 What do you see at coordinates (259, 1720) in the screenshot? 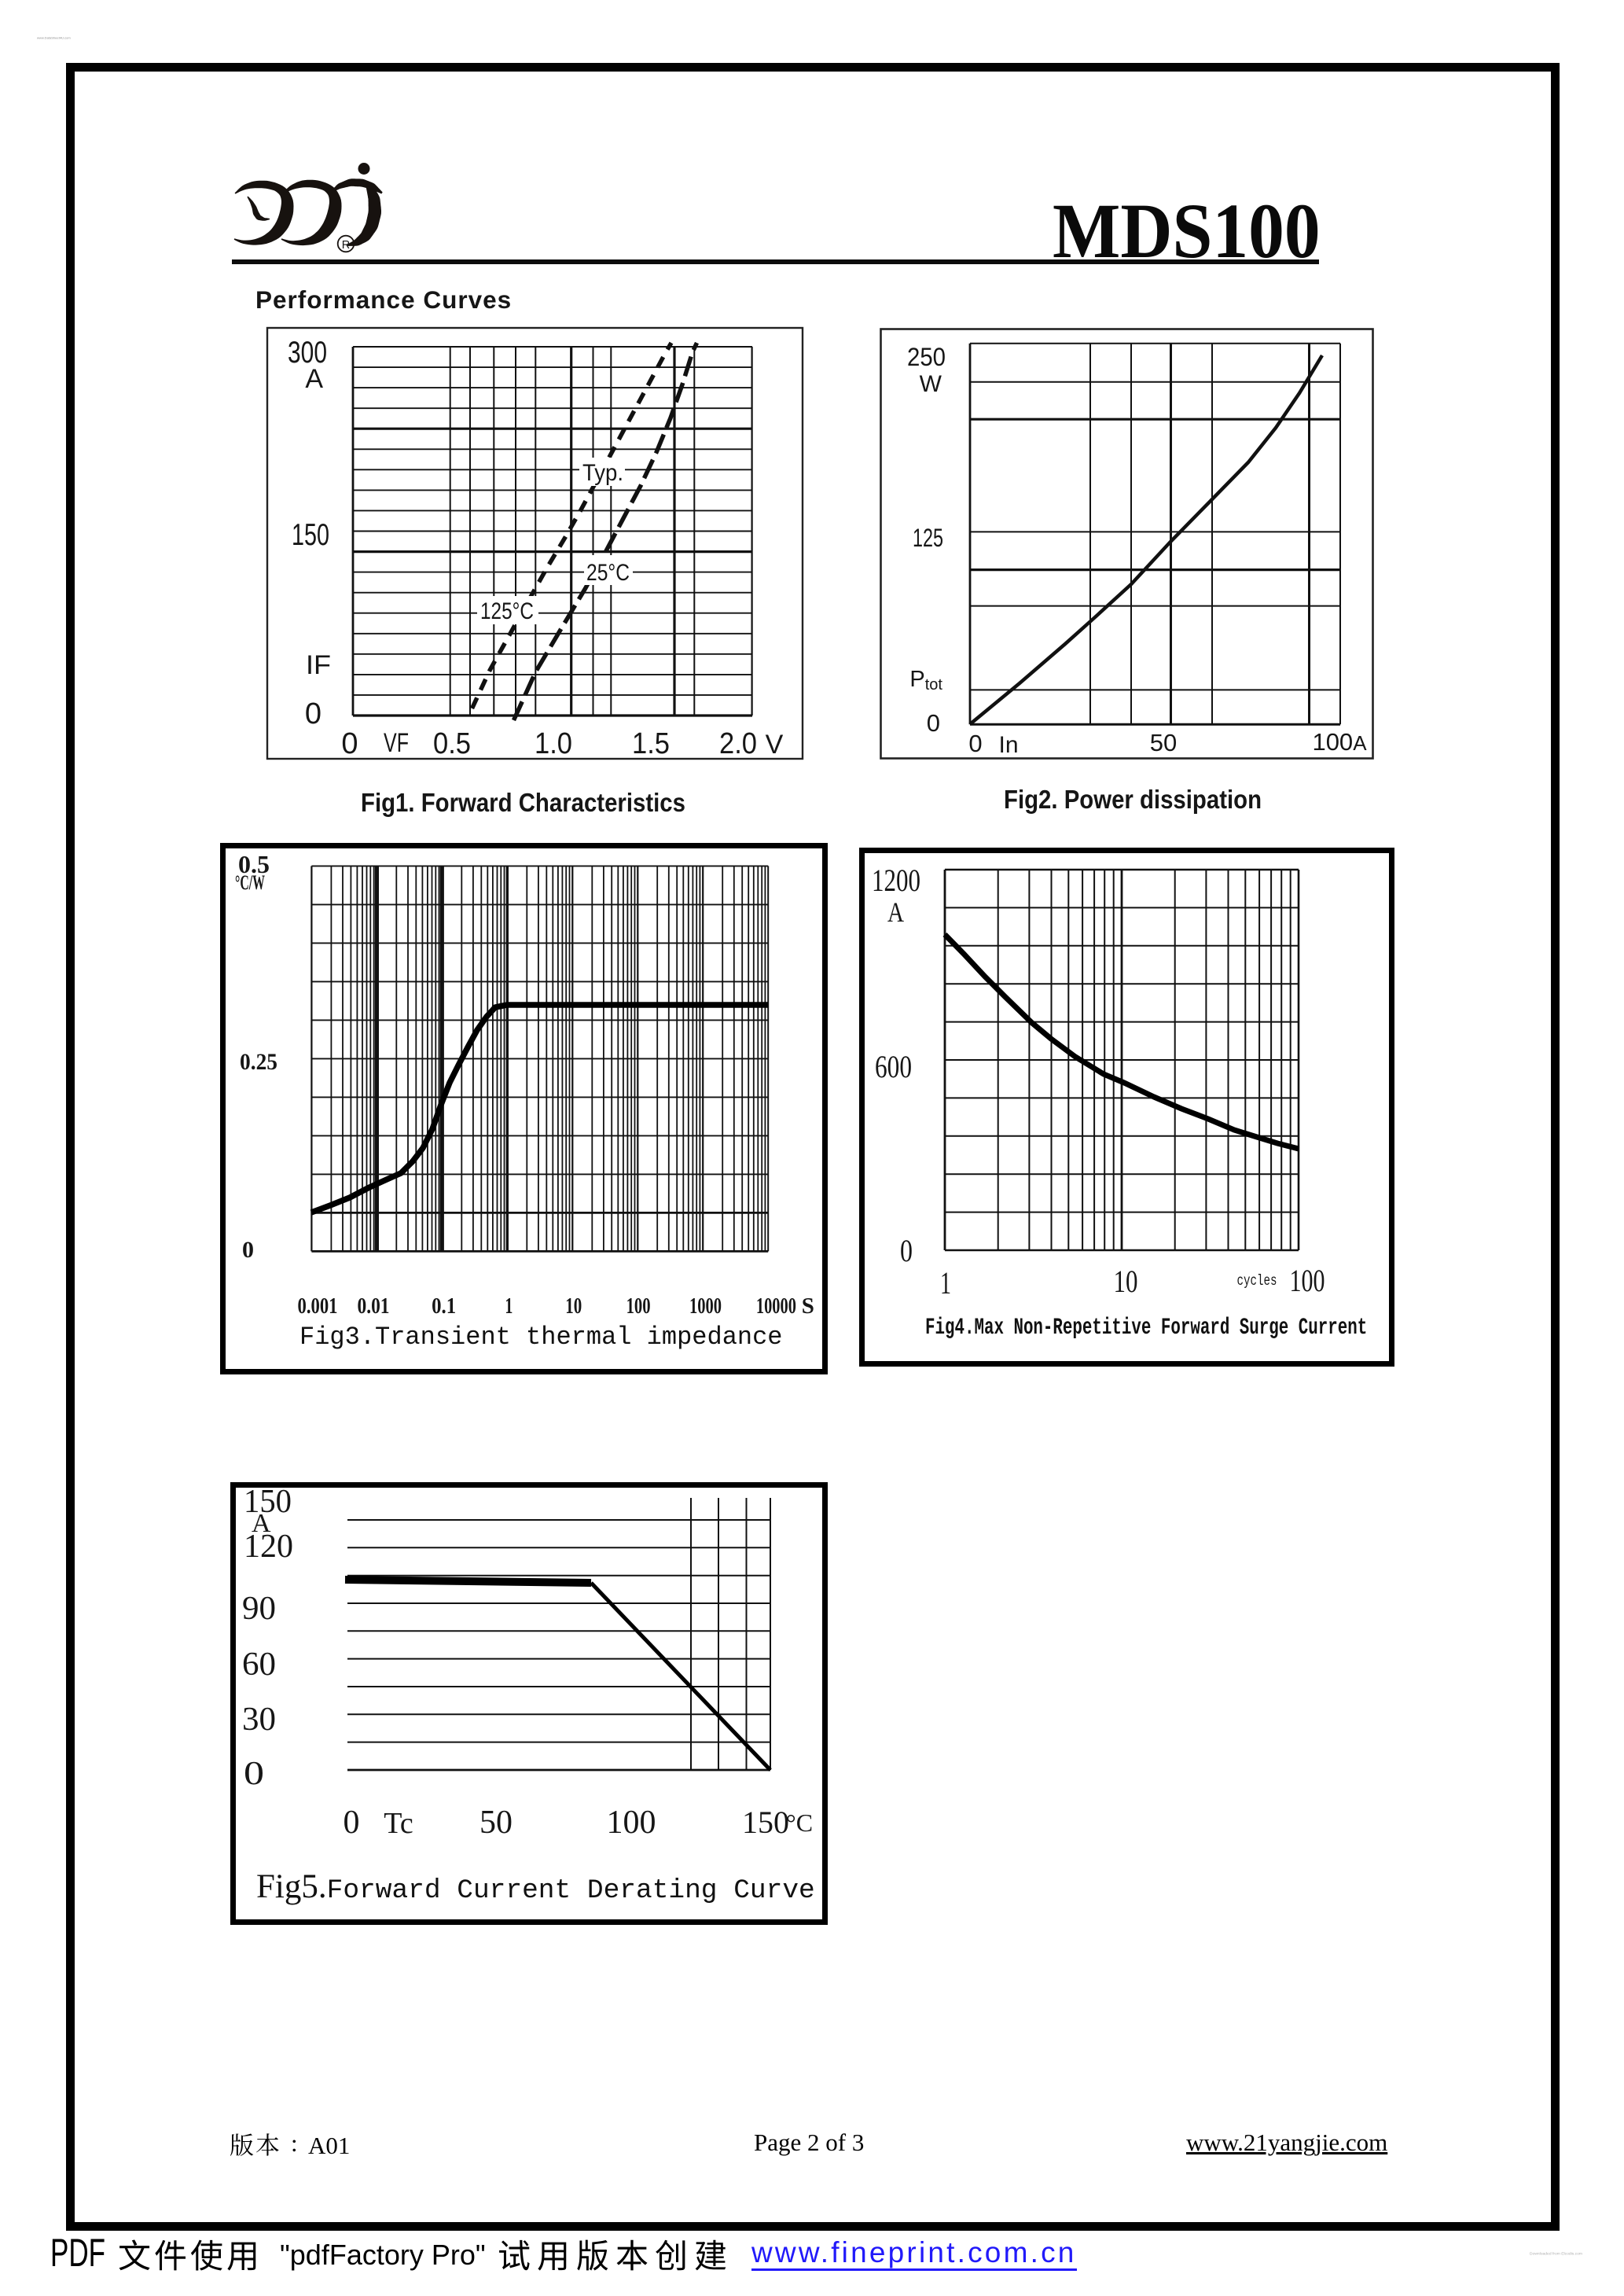
I see `svg-text: 30` at bounding box center [259, 1720].